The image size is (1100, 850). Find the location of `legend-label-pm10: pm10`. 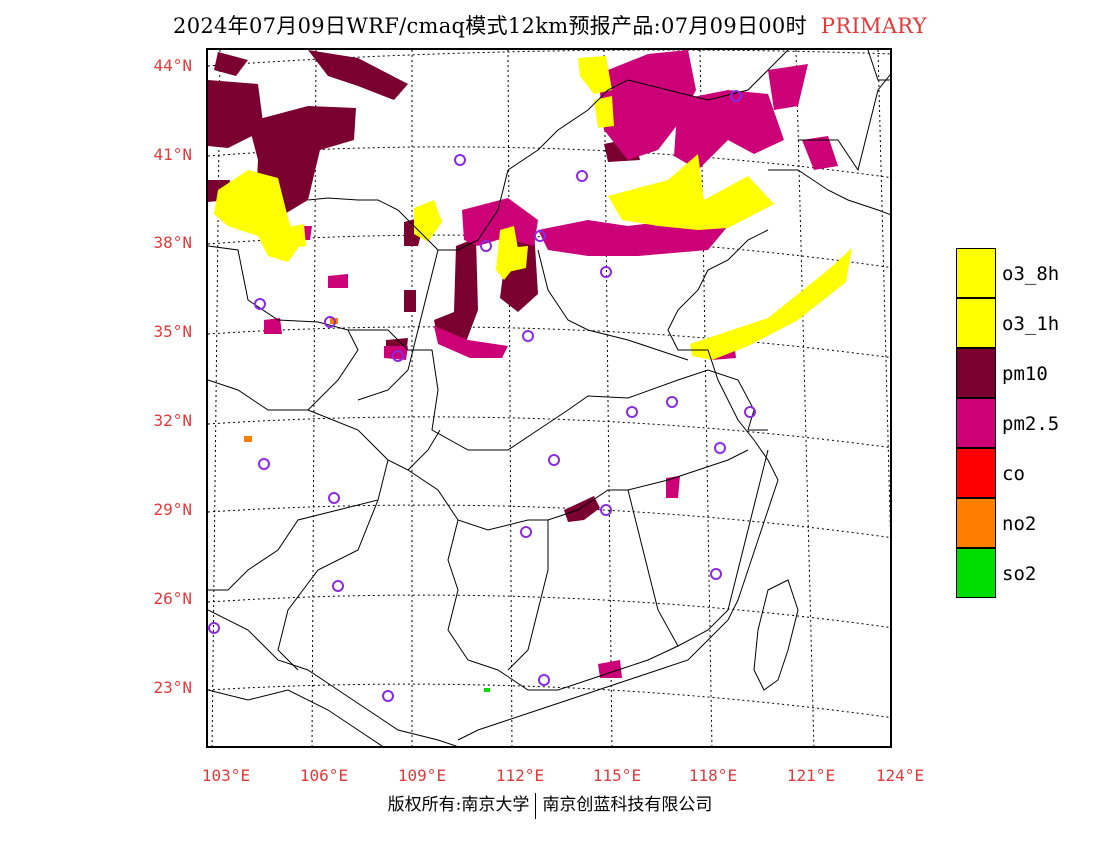

legend-label-pm10: pm10 is located at coordinates (1025, 374).